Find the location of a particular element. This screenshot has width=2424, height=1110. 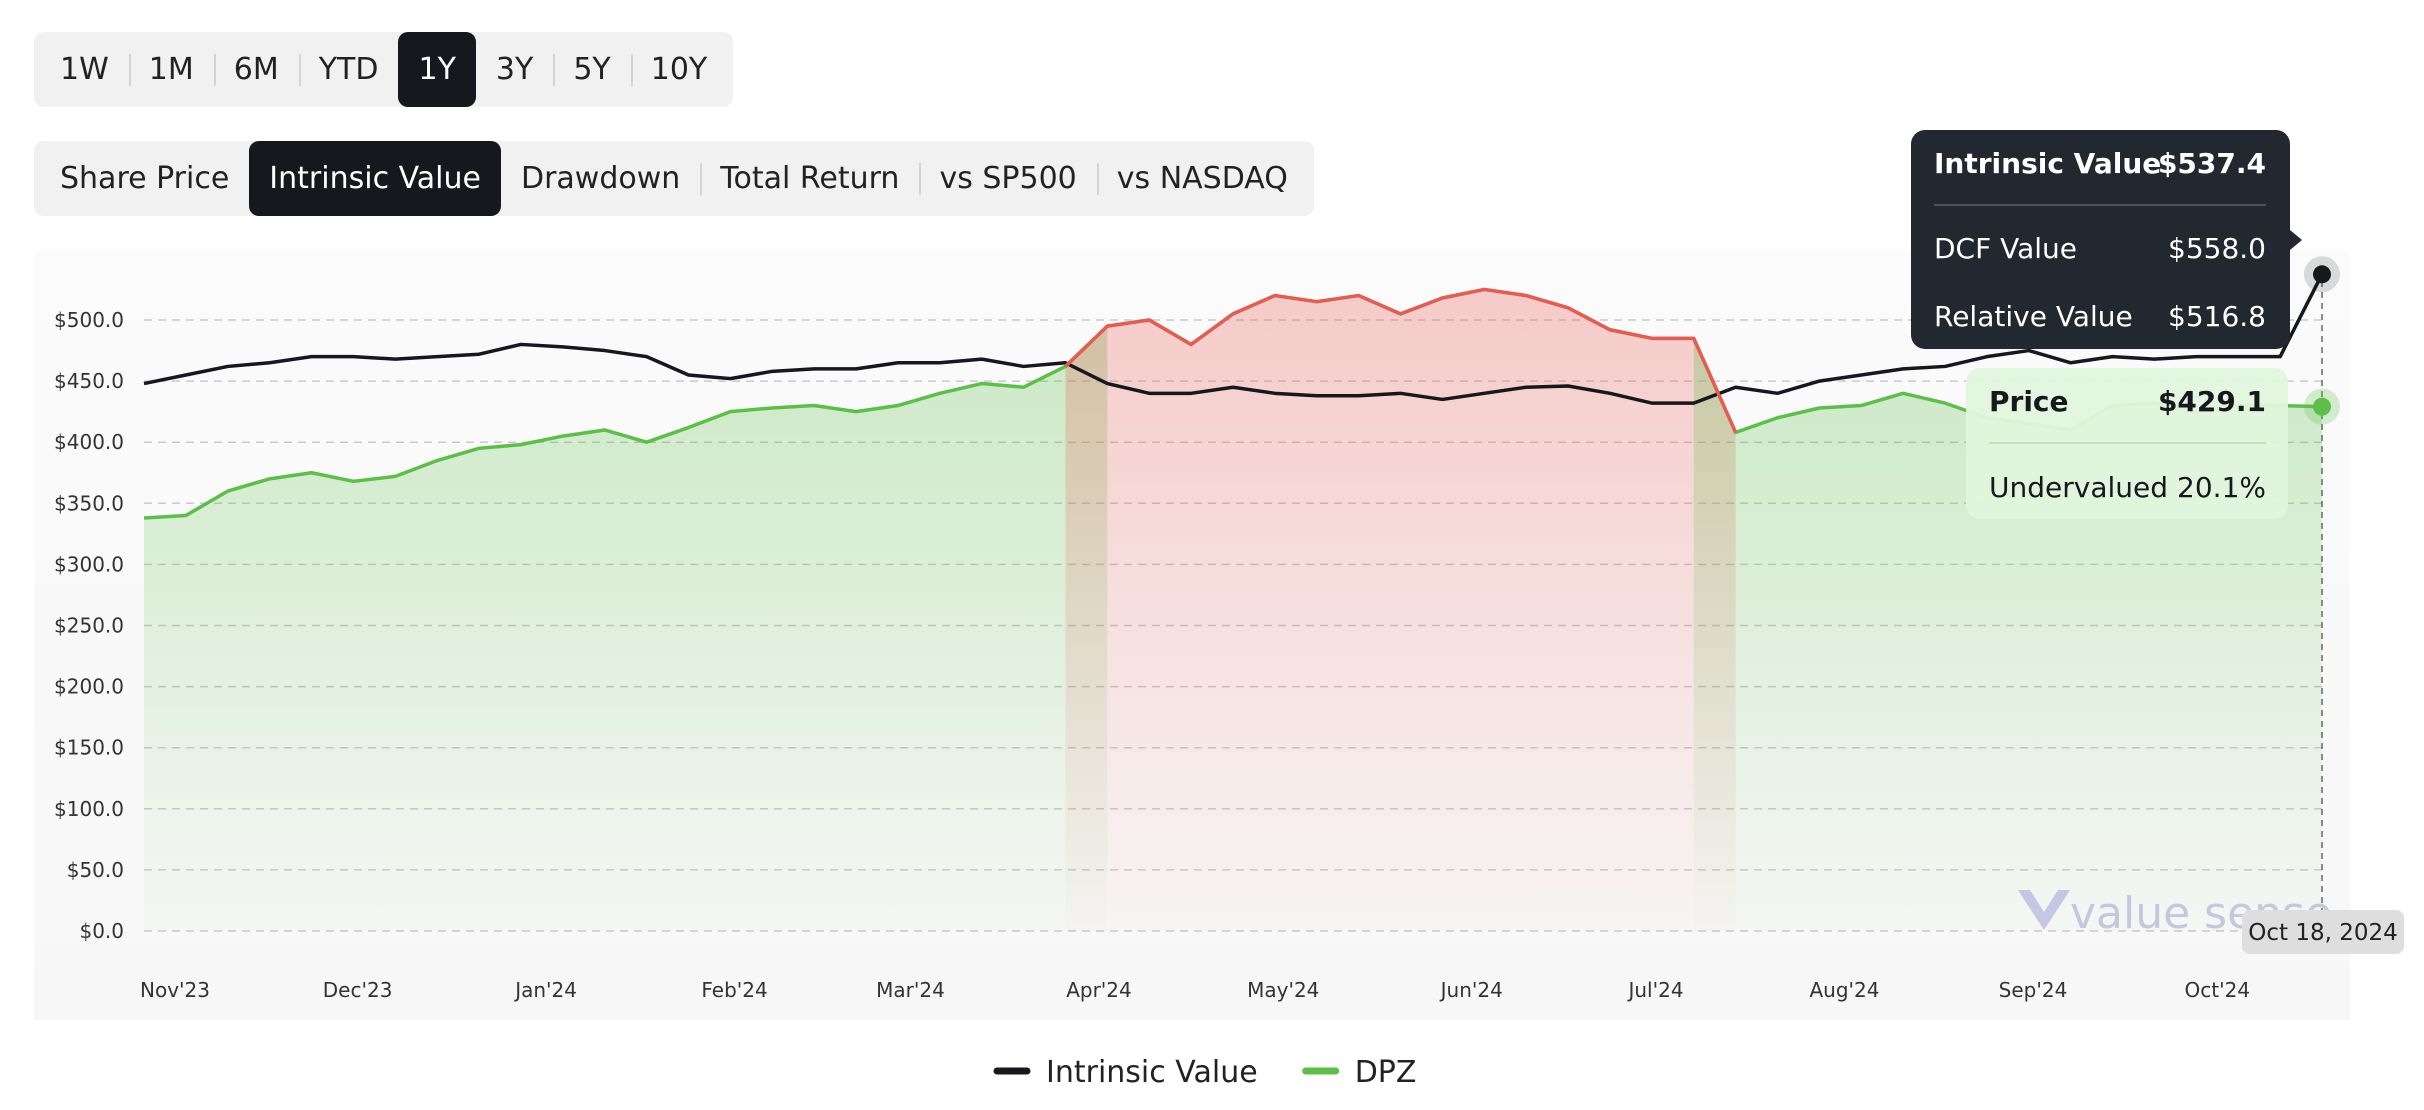

y-tick-label: $500.0 is located at coordinates (89, 320).